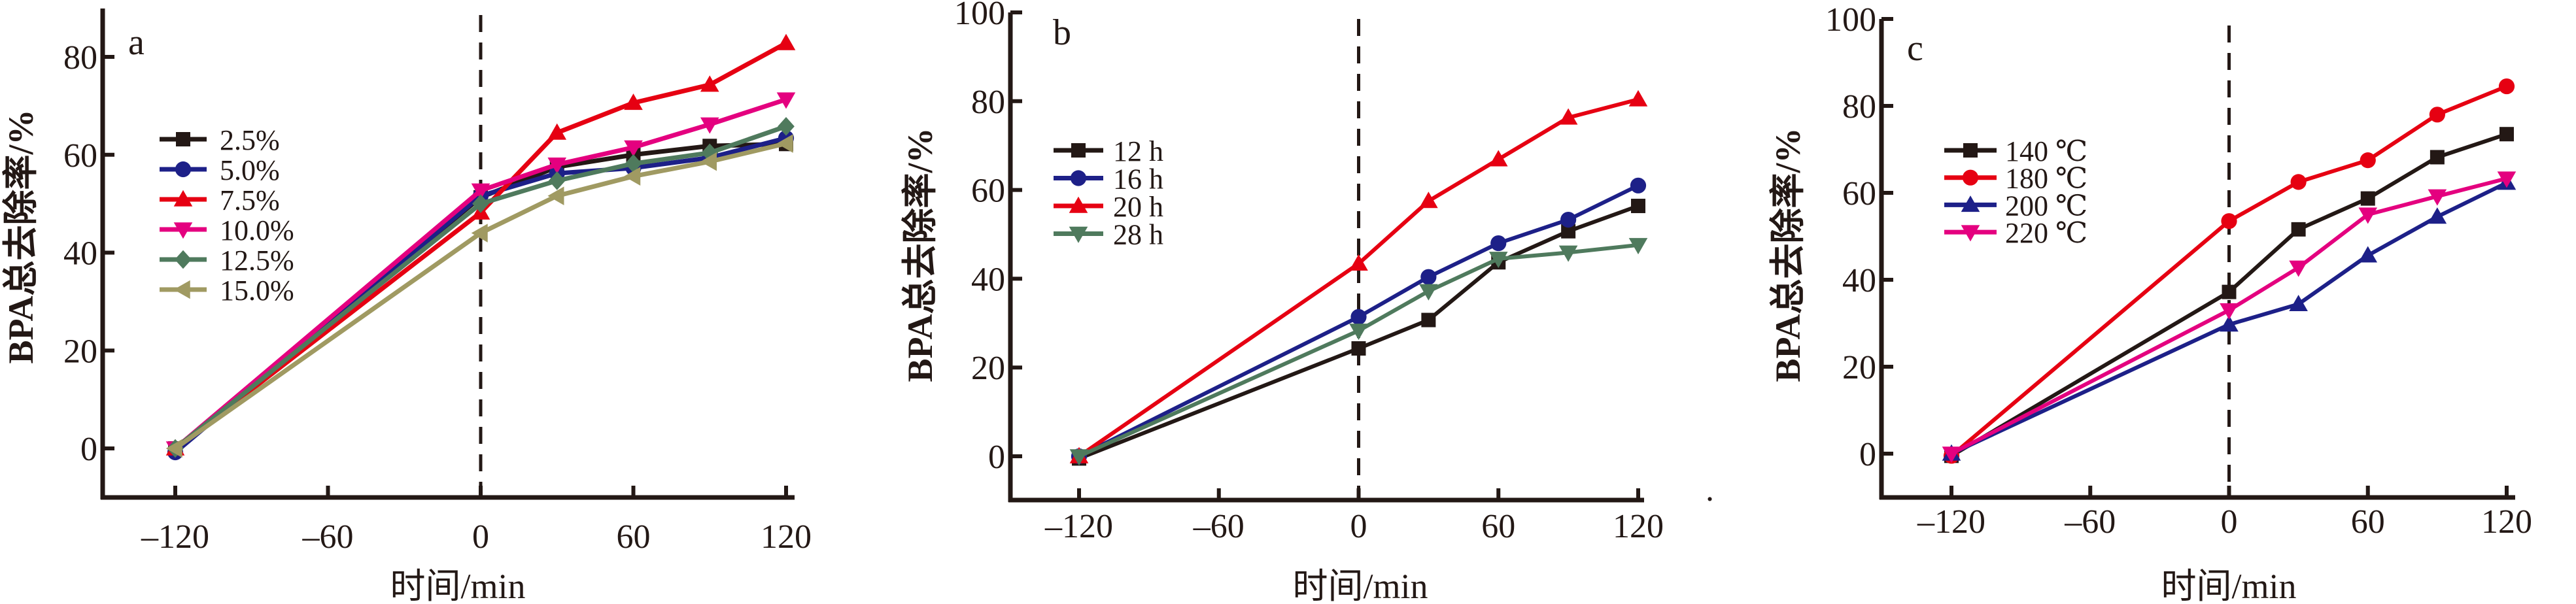 The width and height of the screenshot is (2576, 604). Describe the element at coordinates (988, 102) in the screenshot. I see `y-tick-label: 80` at that location.